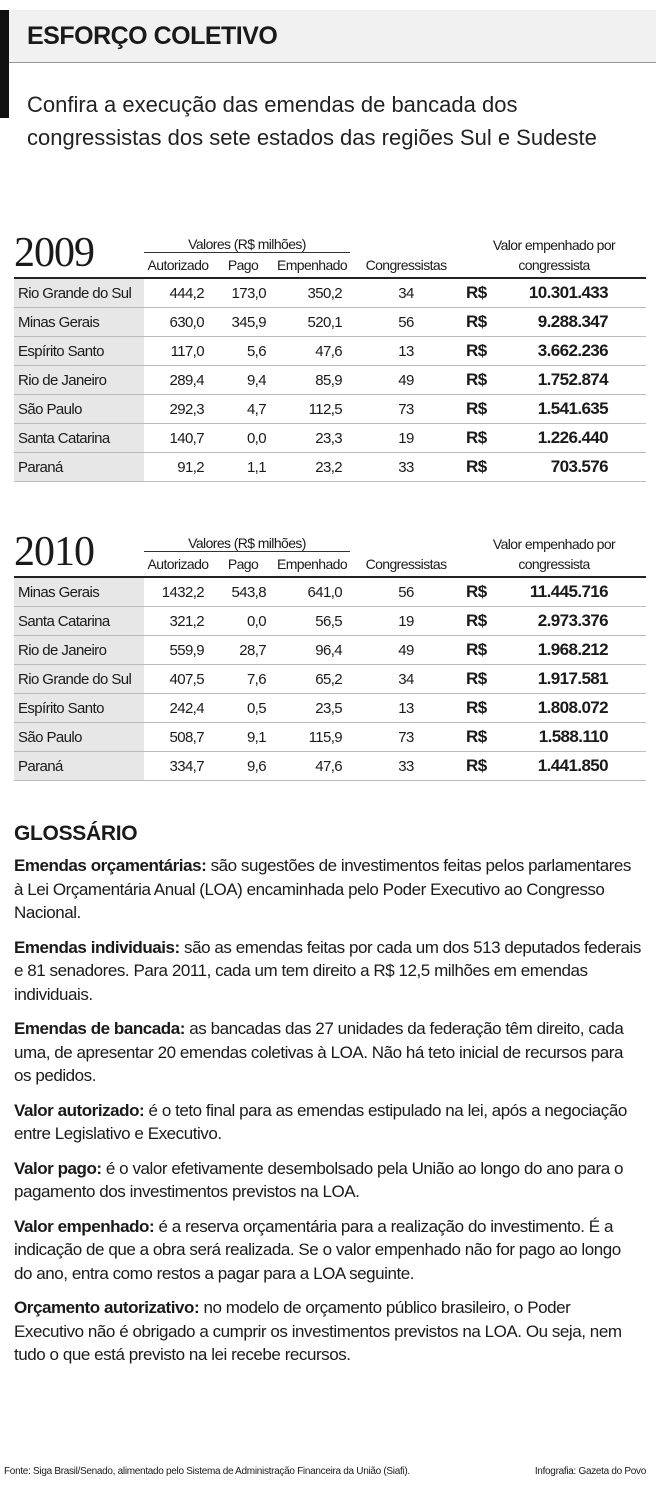 This screenshot has height=1486, width=660. Describe the element at coordinates (571, 438) in the screenshot. I see `cell: 1.226.440` at that location.